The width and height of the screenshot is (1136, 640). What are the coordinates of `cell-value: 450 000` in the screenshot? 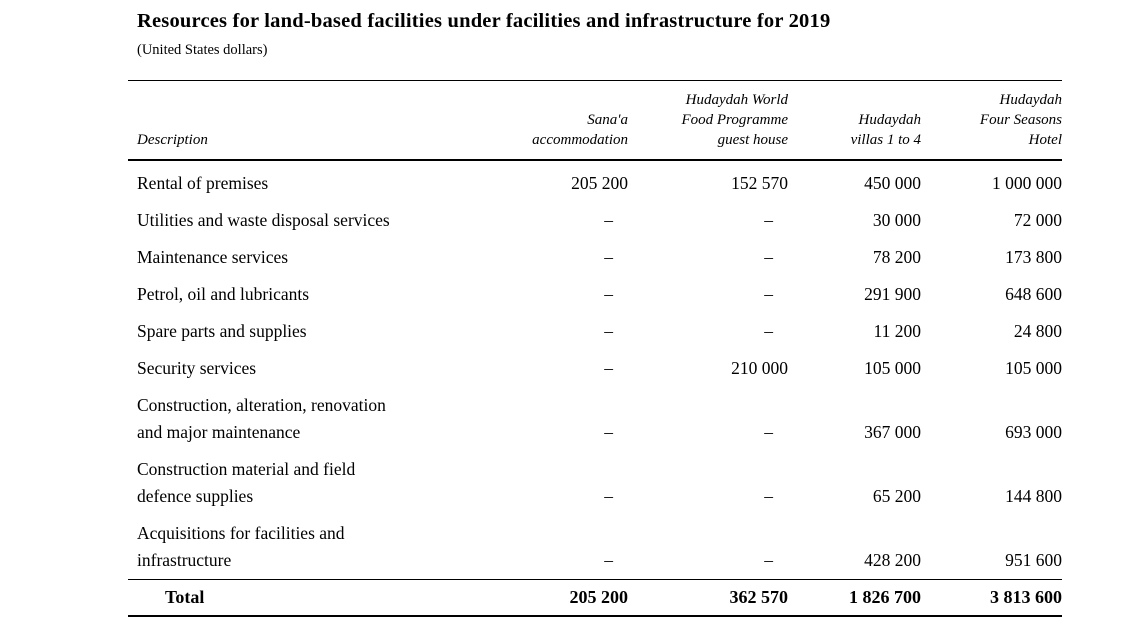 It's located at (892, 183).